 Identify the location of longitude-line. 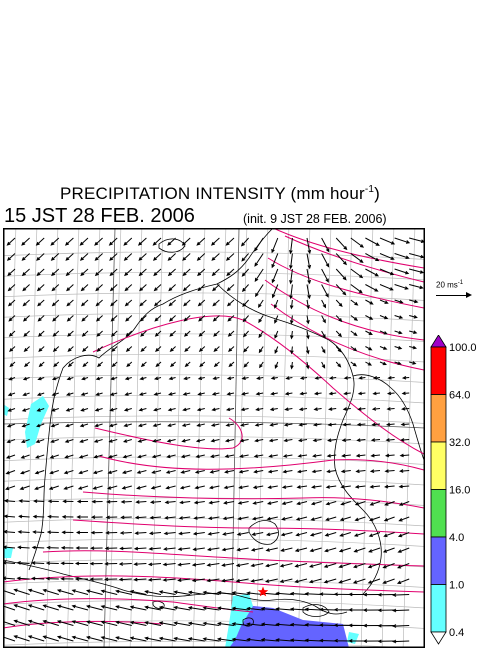
(136, 438).